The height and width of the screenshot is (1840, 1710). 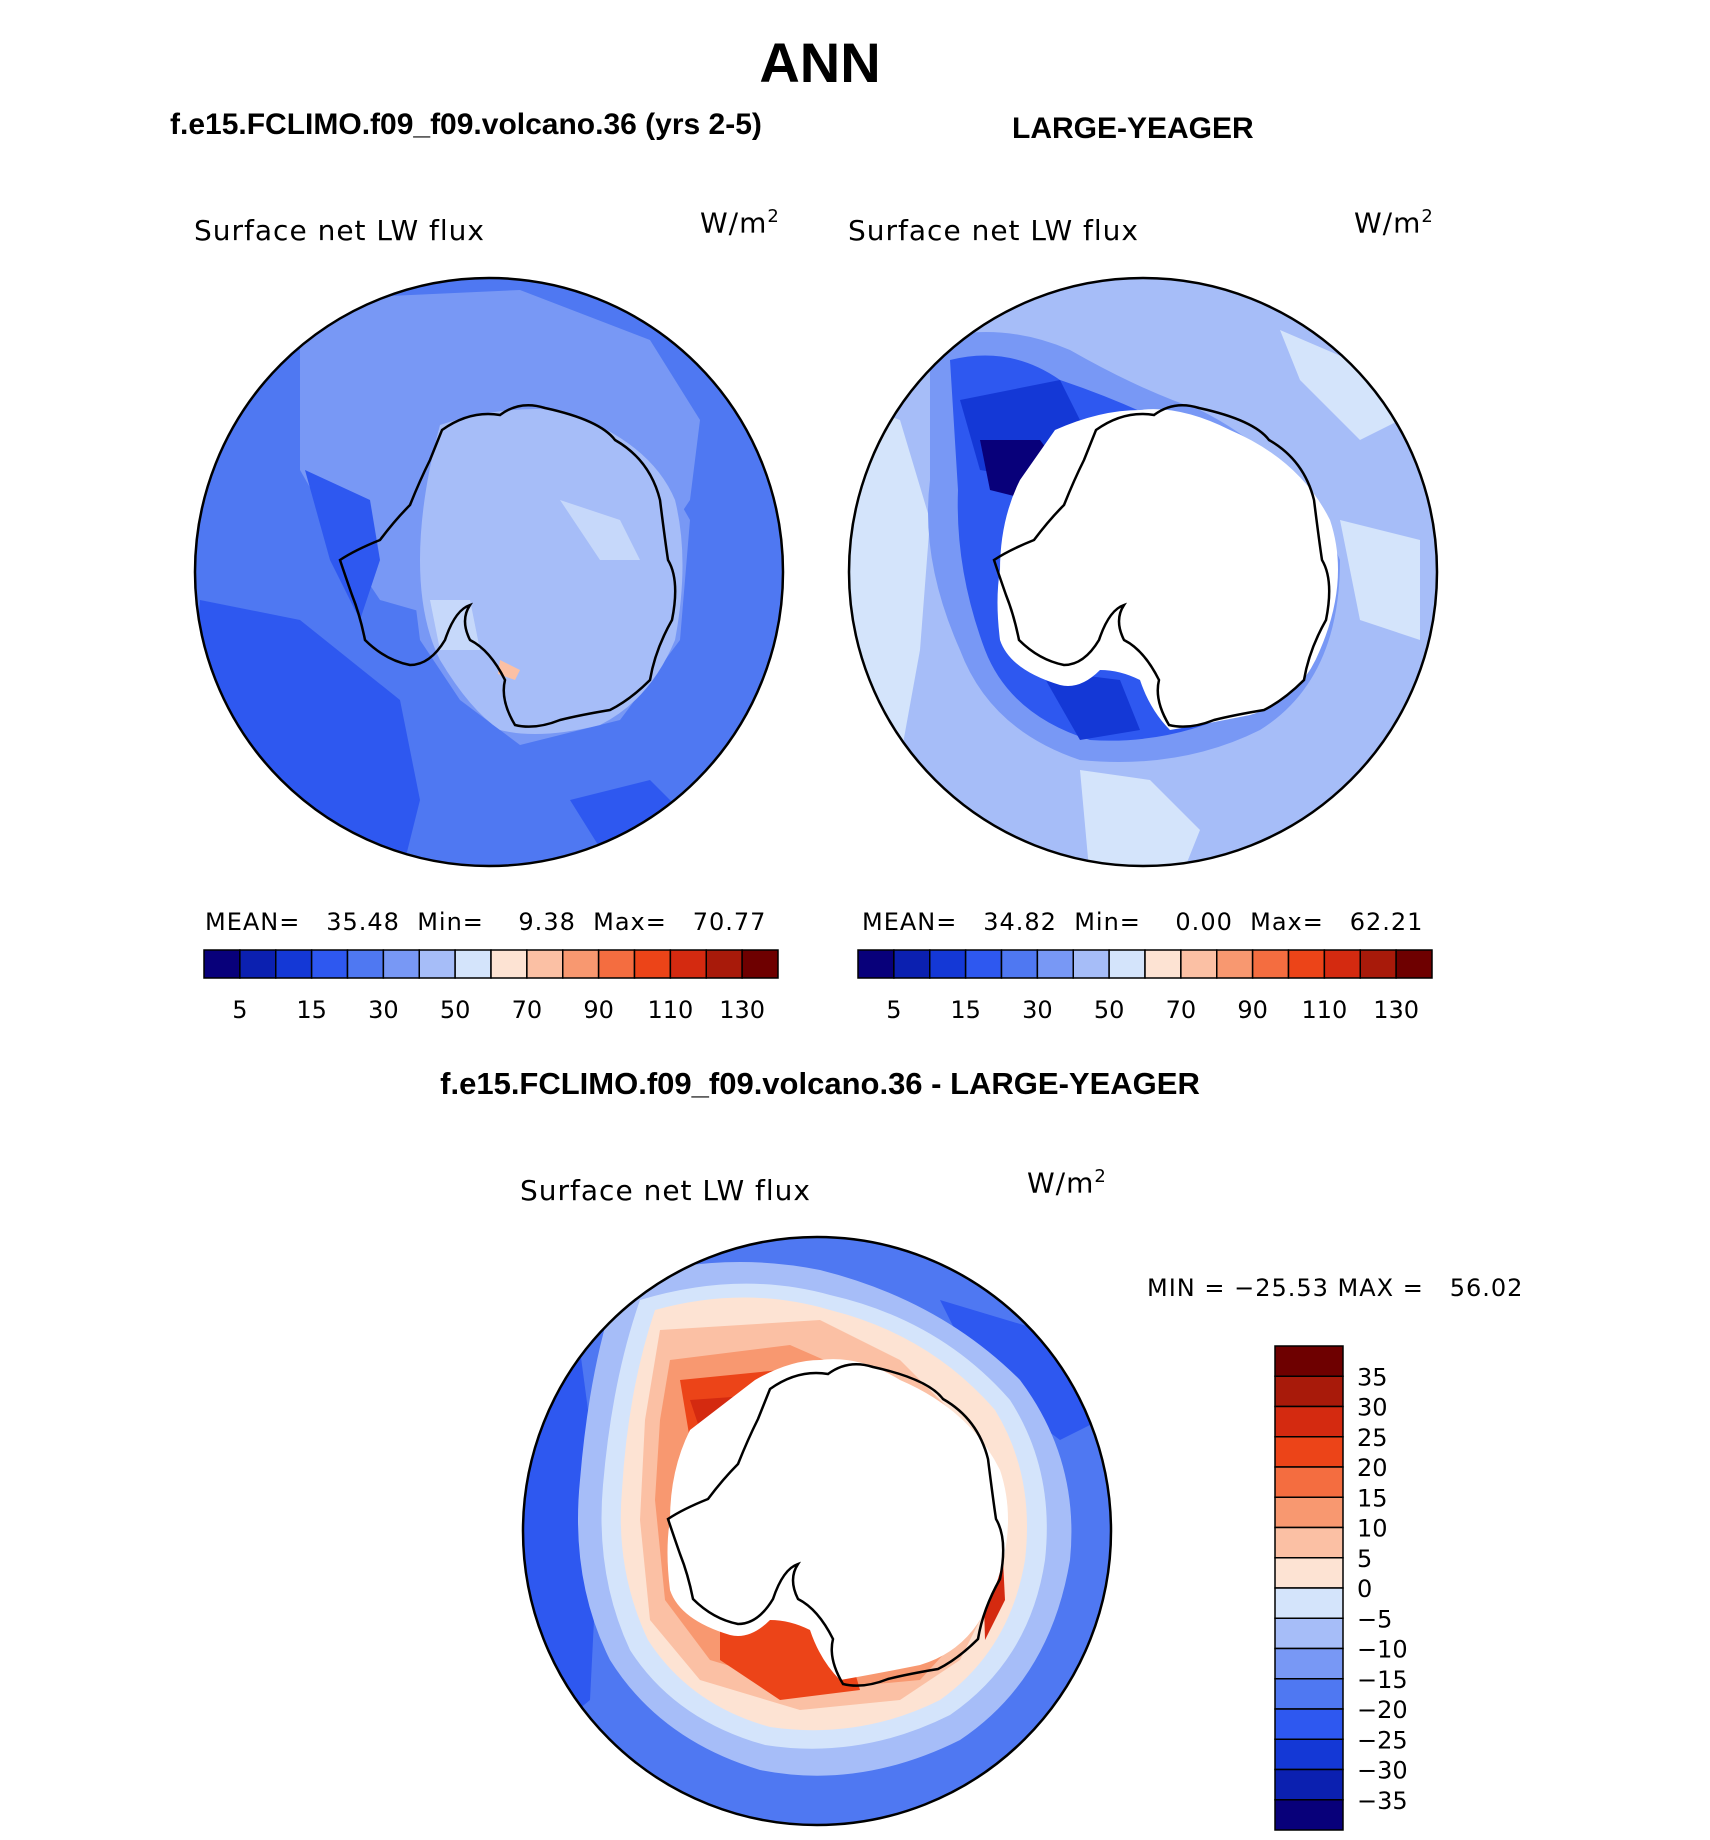 What do you see at coordinates (1181, 1010) in the screenshot?
I see `ref-colorbar-tick-label: 70` at bounding box center [1181, 1010].